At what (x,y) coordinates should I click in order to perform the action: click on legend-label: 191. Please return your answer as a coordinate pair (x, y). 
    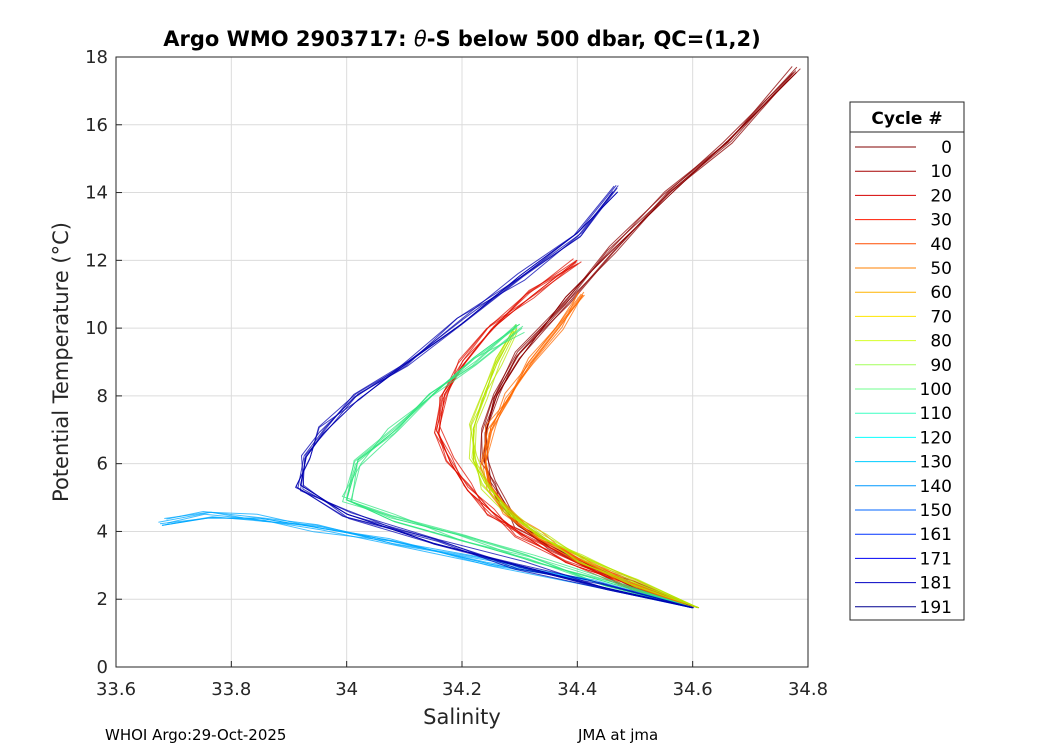
    Looking at the image, I should click on (936, 608).